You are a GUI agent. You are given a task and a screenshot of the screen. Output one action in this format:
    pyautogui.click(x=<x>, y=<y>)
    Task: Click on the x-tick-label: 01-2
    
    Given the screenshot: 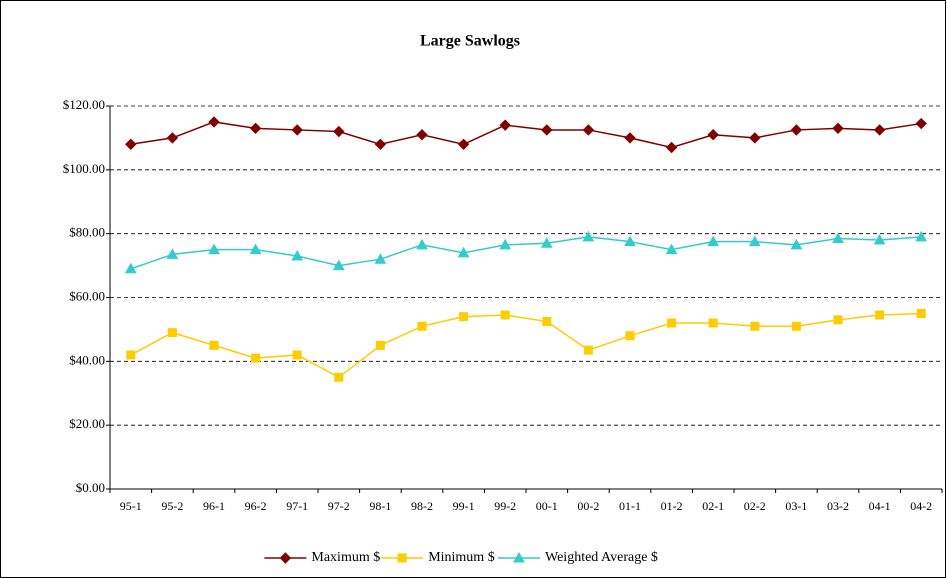 What is the action you would take?
    pyautogui.click(x=672, y=506)
    